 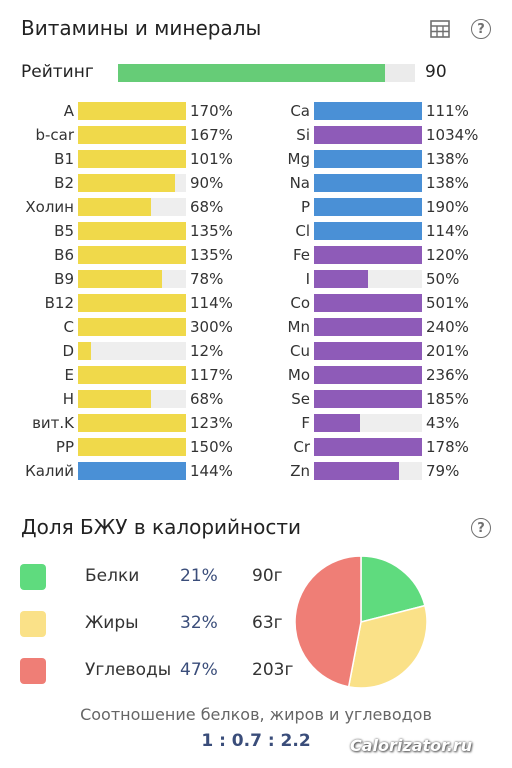 What do you see at coordinates (300, 303) in the screenshot?
I see `nutrient-label: Co` at bounding box center [300, 303].